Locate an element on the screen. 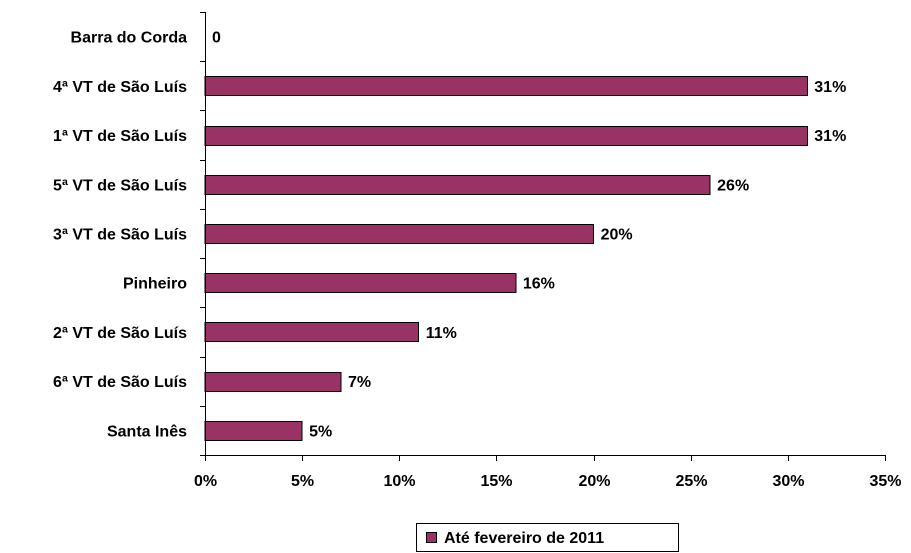 Image resolution: width=911 pixels, height=553 pixels. x-tick-label-4: 20% is located at coordinates (594, 481).